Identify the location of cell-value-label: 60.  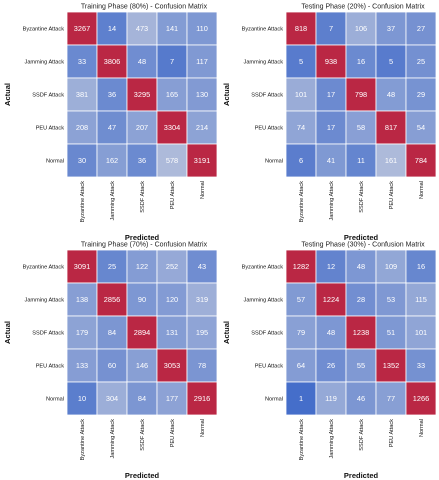
(112, 365).